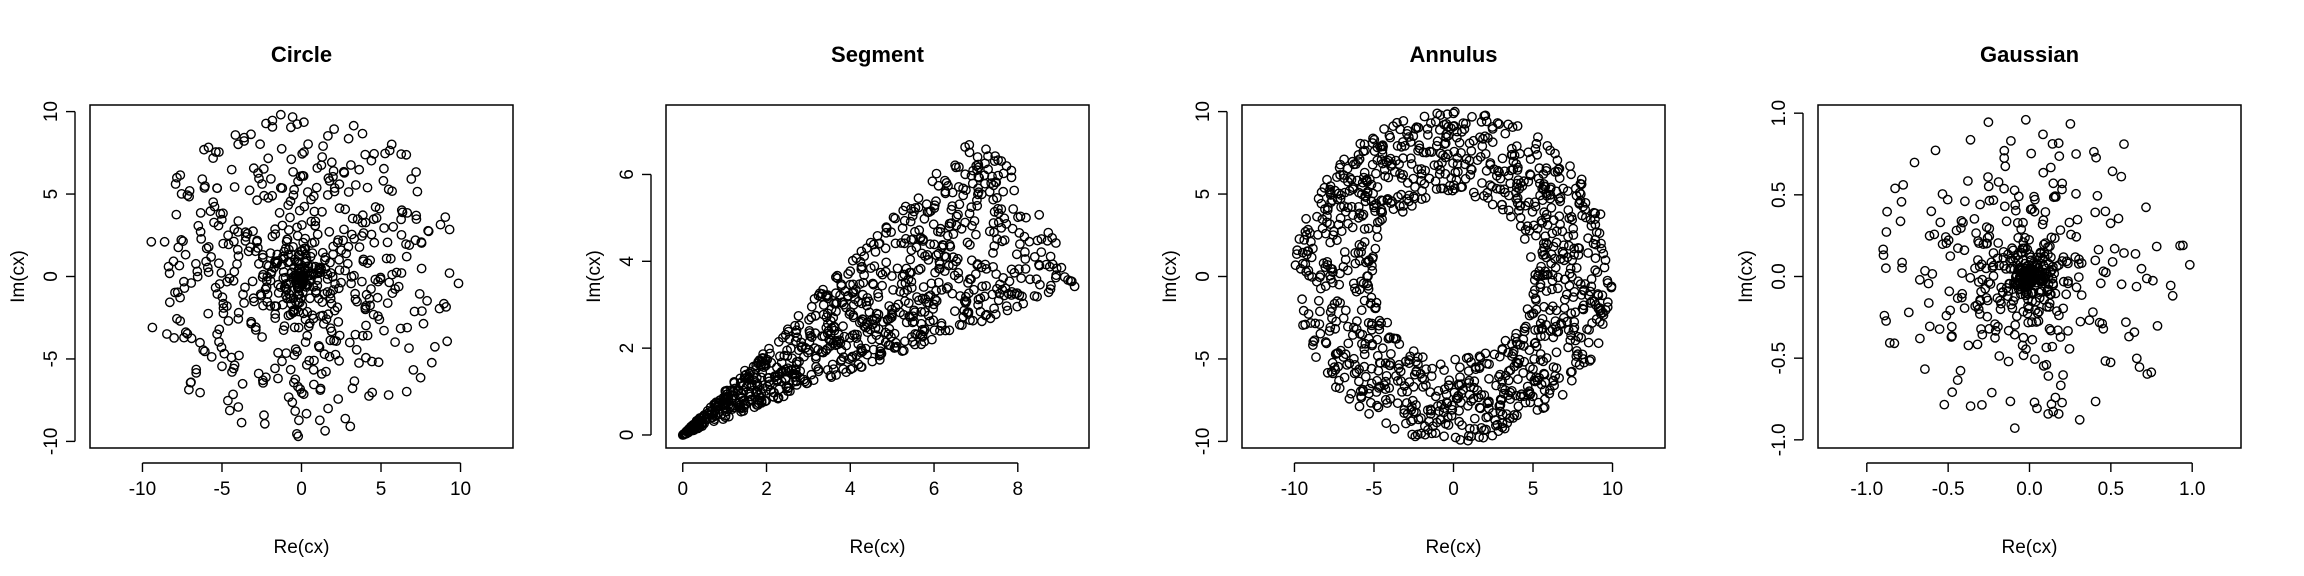 This screenshot has width=2304, height=576. What do you see at coordinates (222, 489) in the screenshot?
I see `x-tick-label: -5` at bounding box center [222, 489].